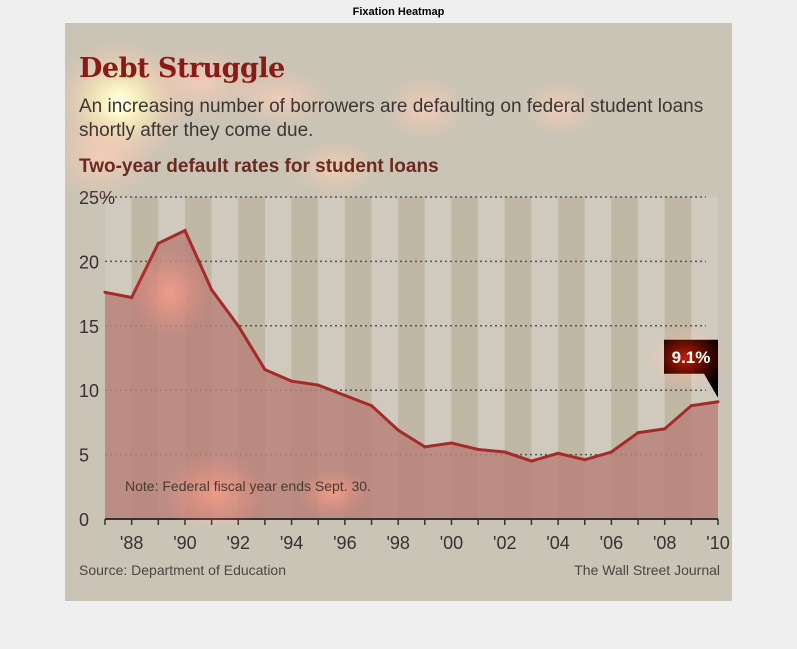 The image size is (797, 649). Describe the element at coordinates (717, 543) in the screenshot. I see `x-tick-label: '10` at that location.